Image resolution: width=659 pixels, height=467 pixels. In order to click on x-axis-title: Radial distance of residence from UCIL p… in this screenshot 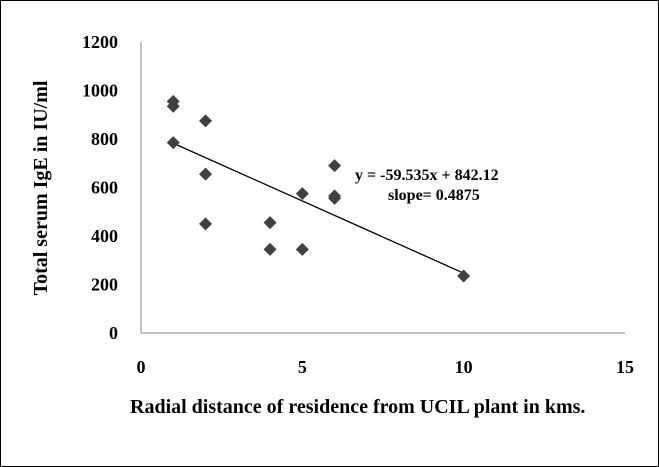, I will do `click(358, 407)`.